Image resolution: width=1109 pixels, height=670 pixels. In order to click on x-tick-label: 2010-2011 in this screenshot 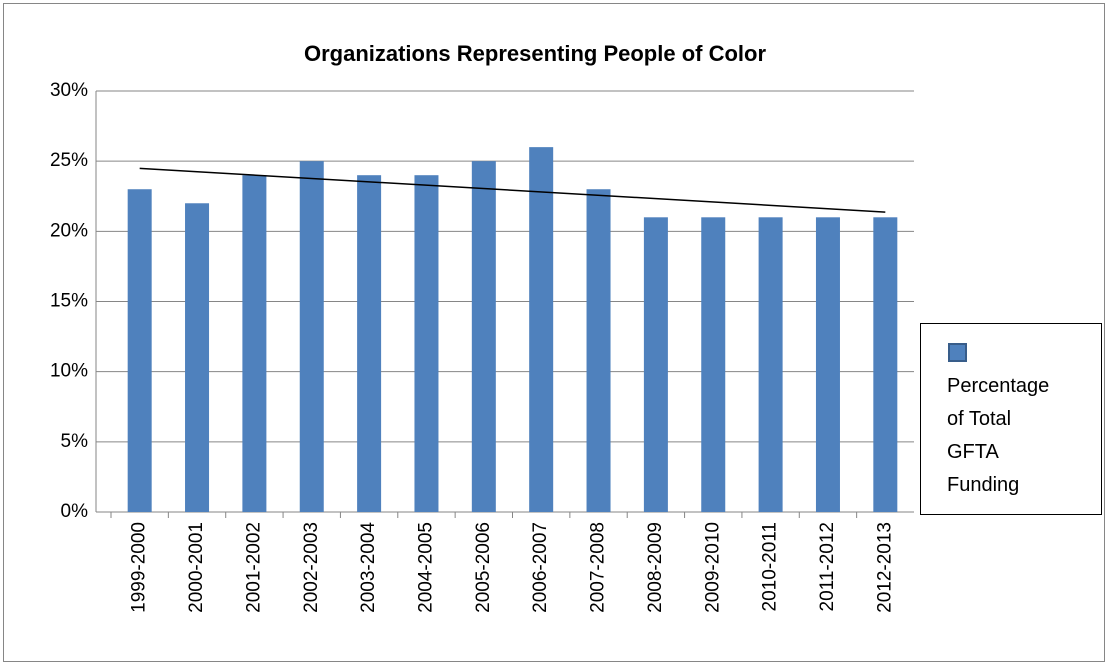, I will do `click(770, 566)`.